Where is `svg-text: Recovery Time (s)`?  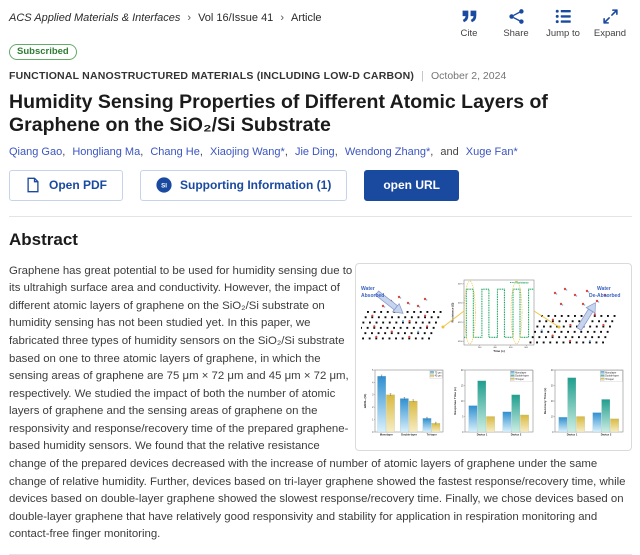 svg-text: Recovery Time (s) is located at coordinates (545, 400).